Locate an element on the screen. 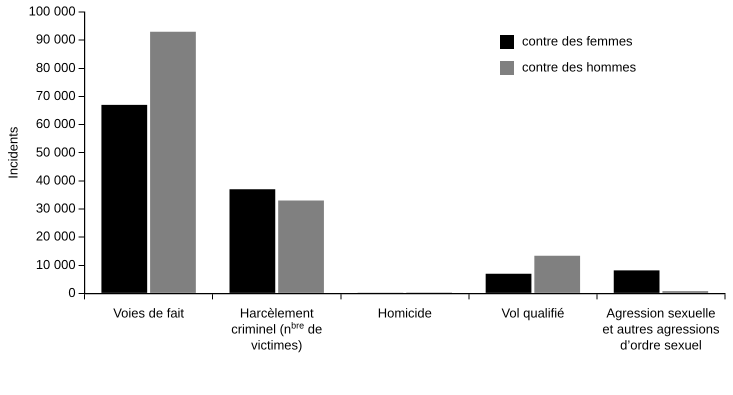  y-tick-label: 80 000 is located at coordinates (56, 67).